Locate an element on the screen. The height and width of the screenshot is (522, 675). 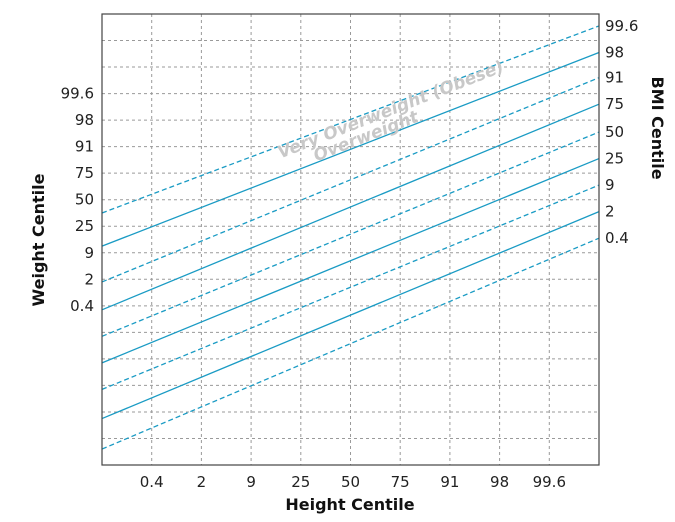
y-tick-labels: 0.4 2 9 25 50 75 91 98 99.6 is located at coordinates (77, 200).